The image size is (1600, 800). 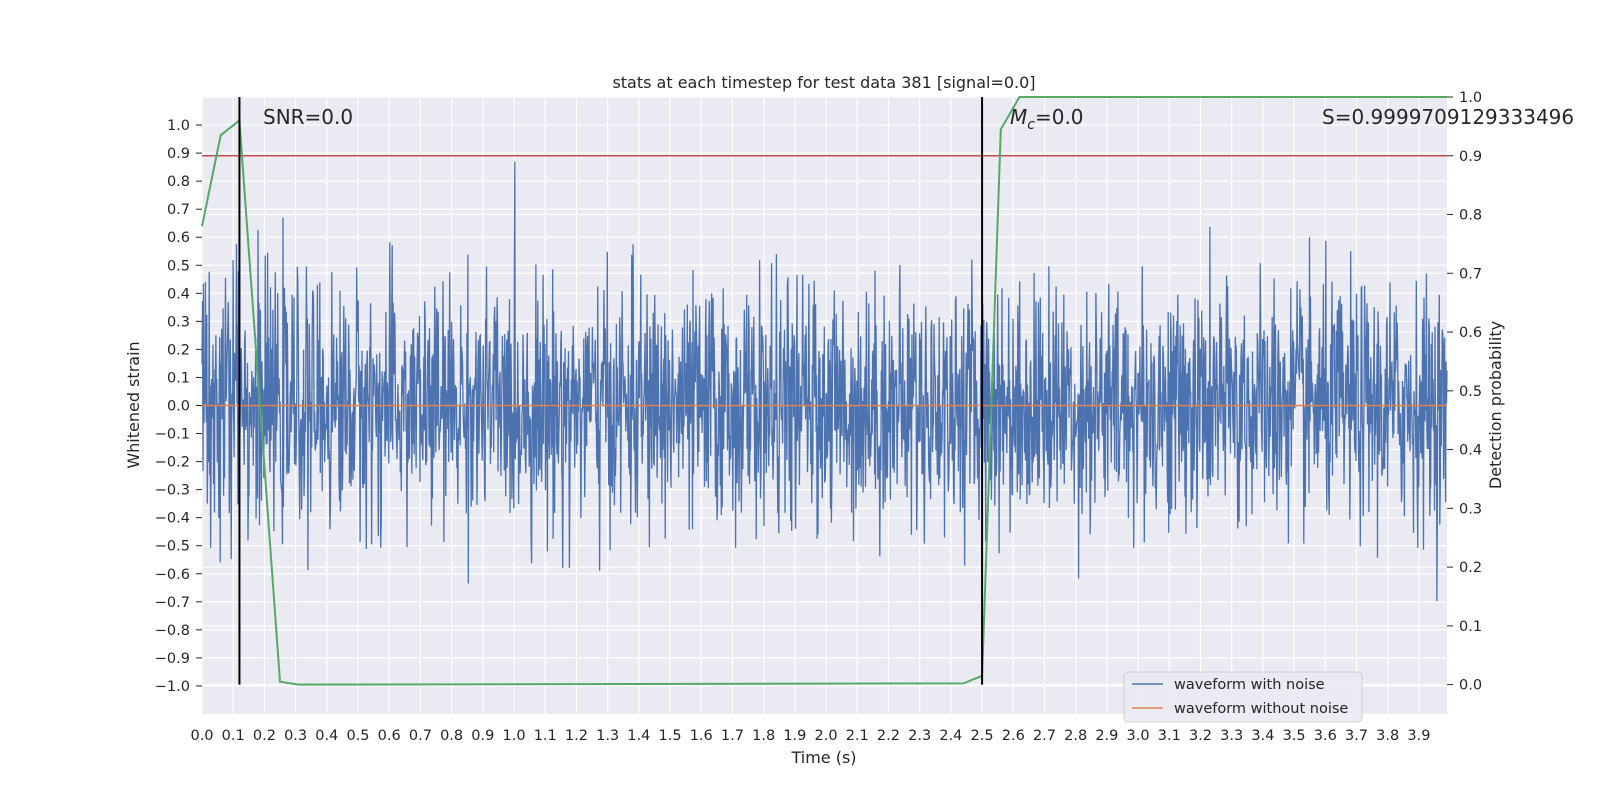 I want to click on x-tick-label: 0.2, so click(x=264, y=736).